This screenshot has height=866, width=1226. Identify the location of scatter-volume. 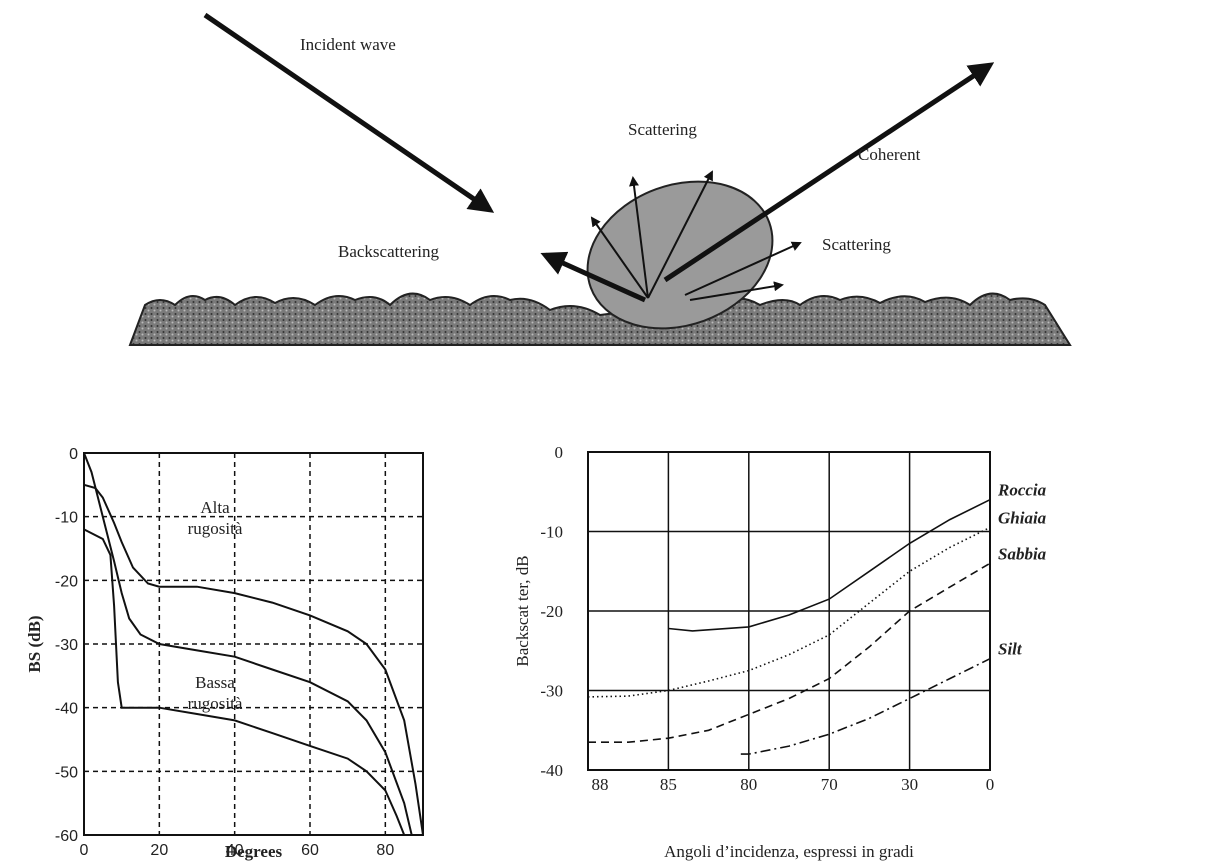
(680, 255).